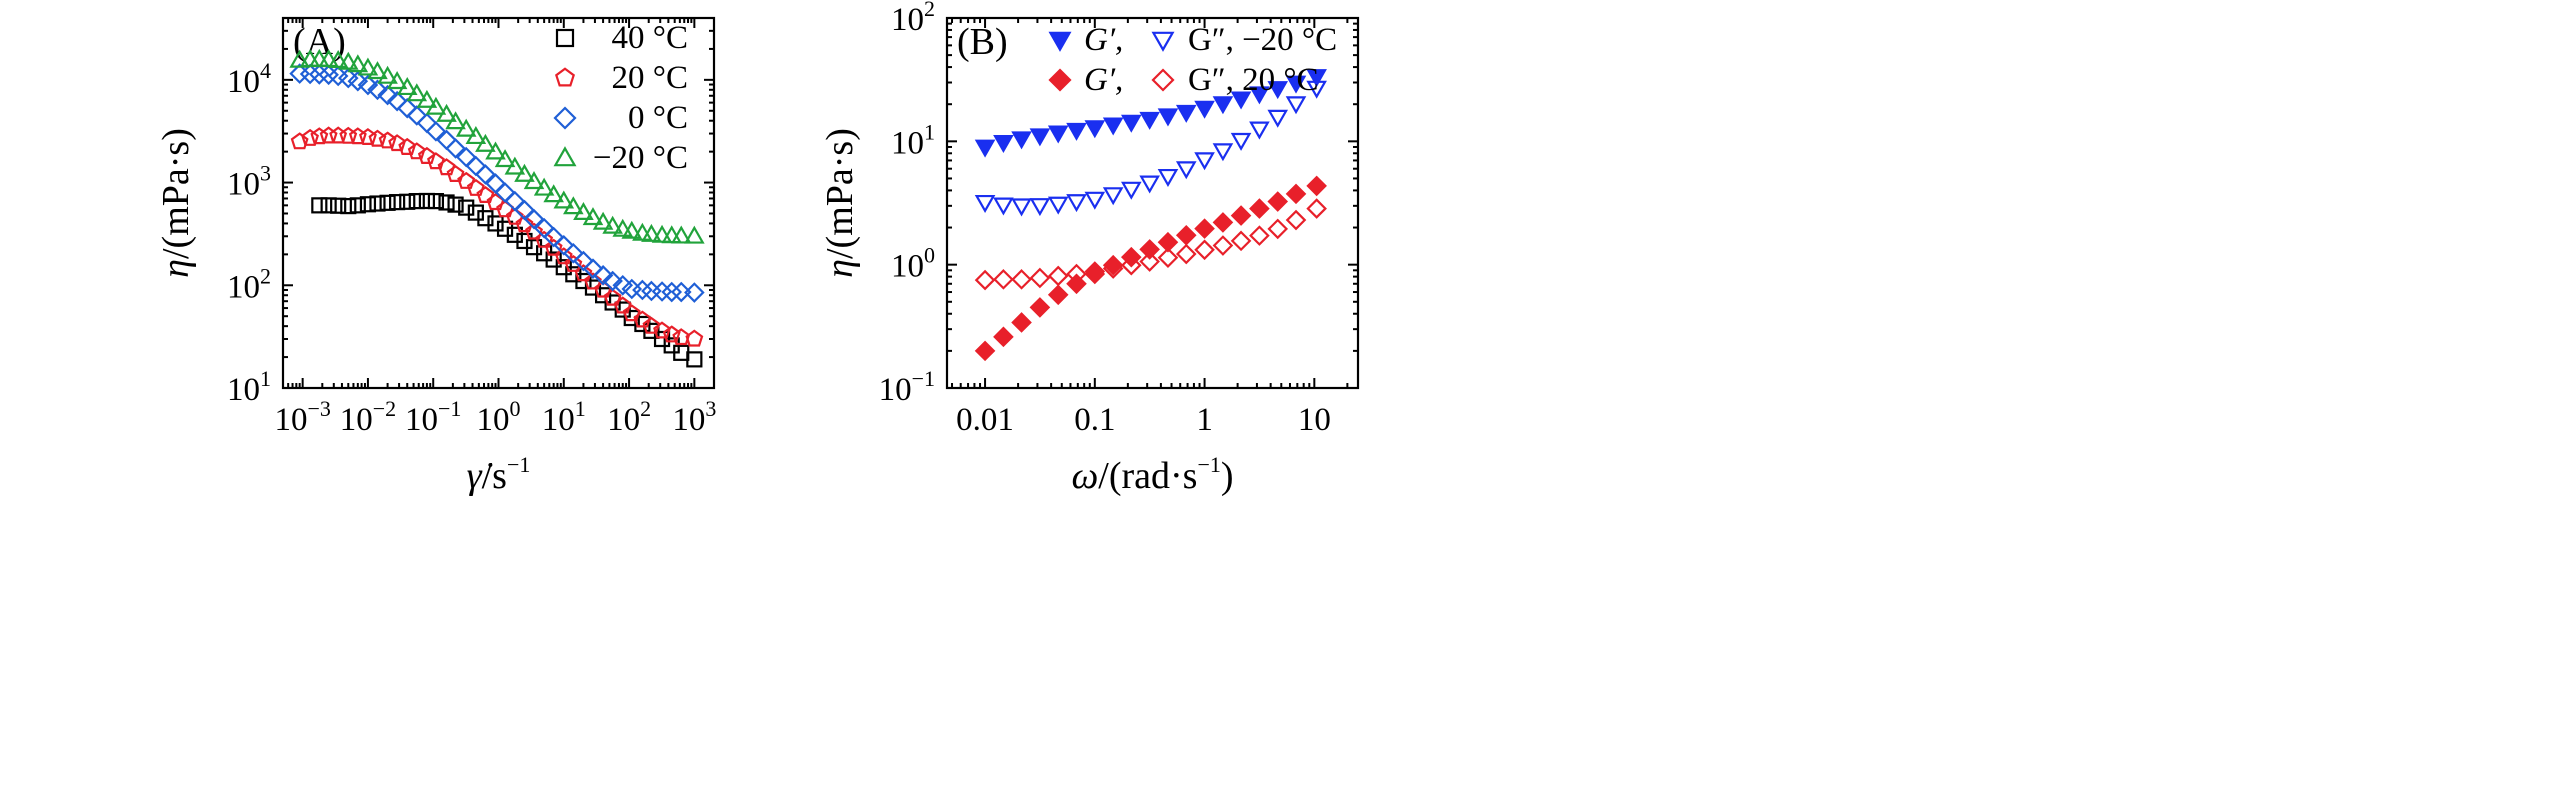  What do you see at coordinates (265, 378) in the screenshot?
I see `y-tick-exp: 1` at bounding box center [265, 378].